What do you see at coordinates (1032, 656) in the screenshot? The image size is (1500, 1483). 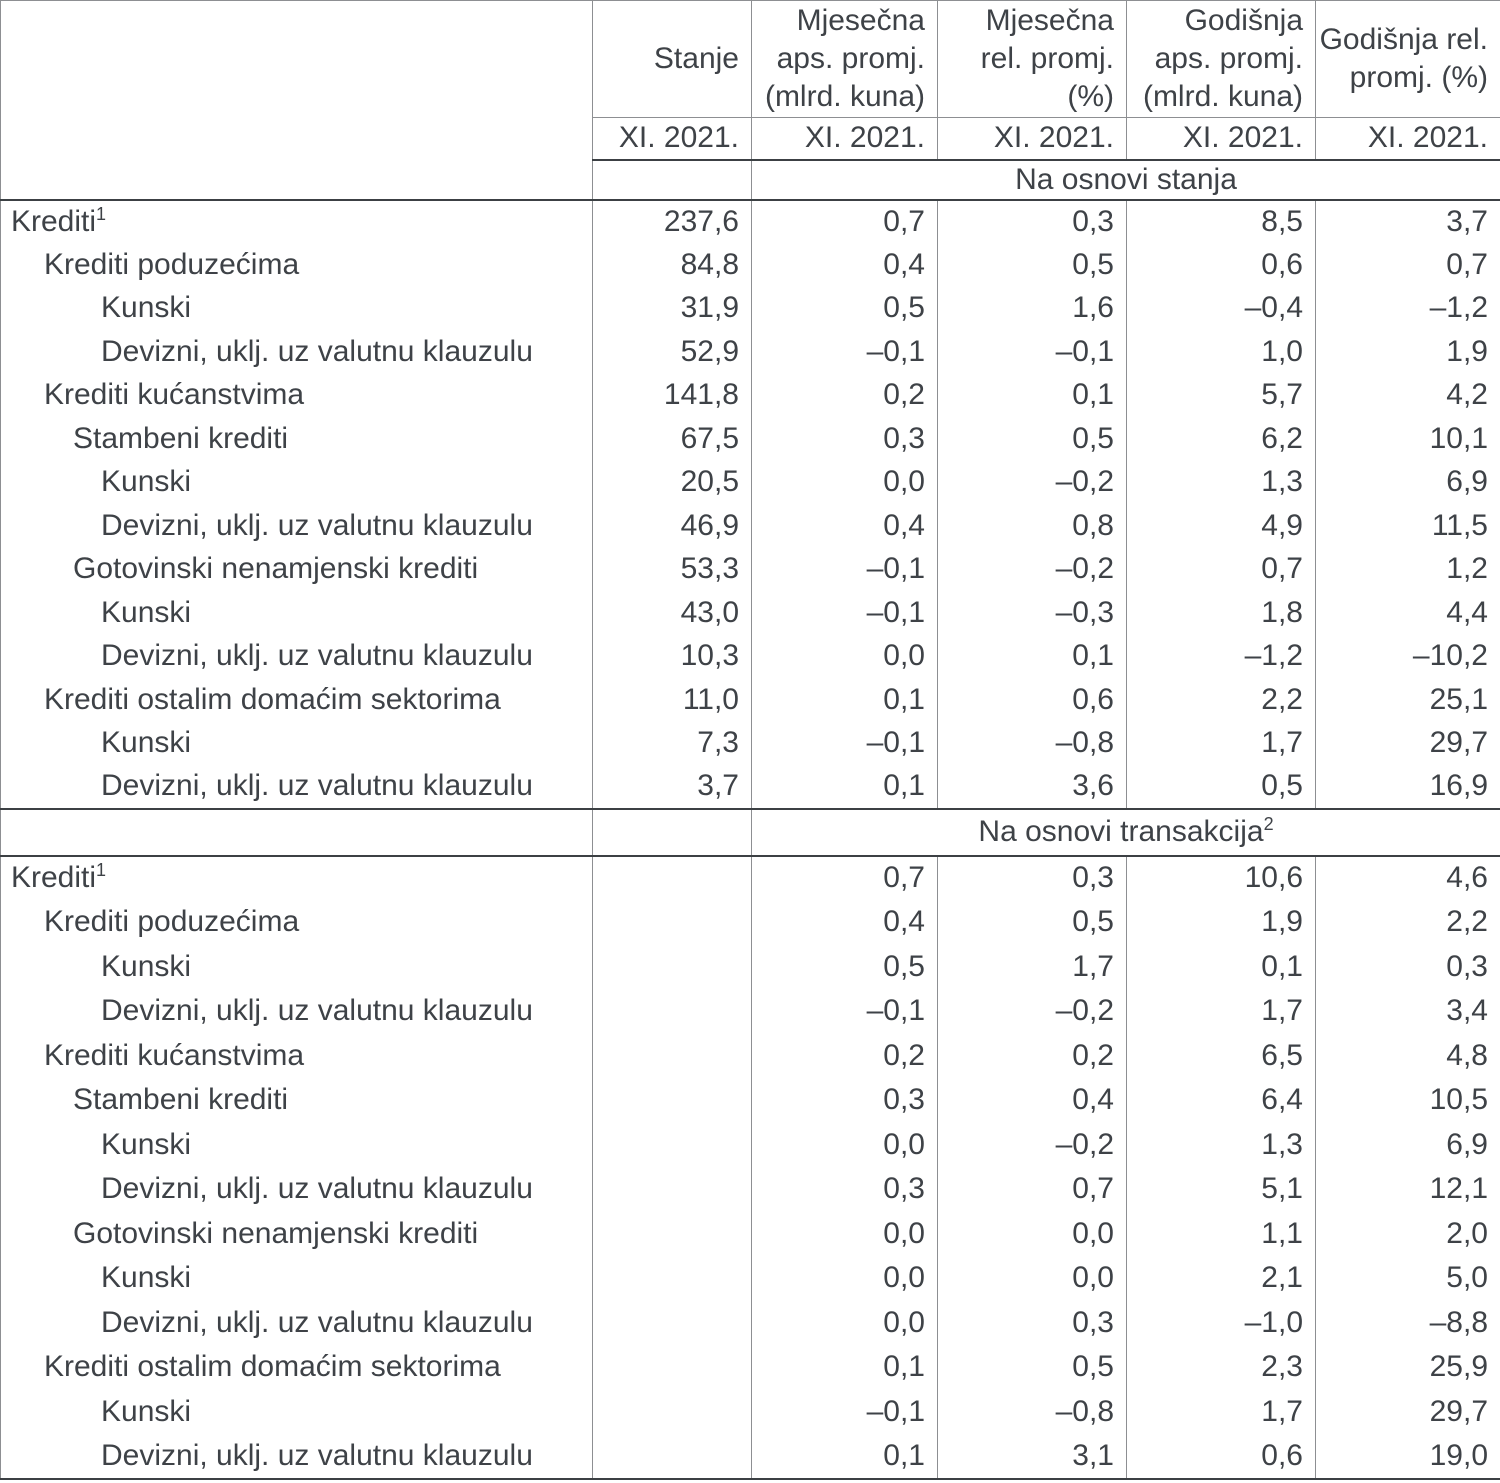 I see `cell-mjesecna-rel-promj: 0,1` at bounding box center [1032, 656].